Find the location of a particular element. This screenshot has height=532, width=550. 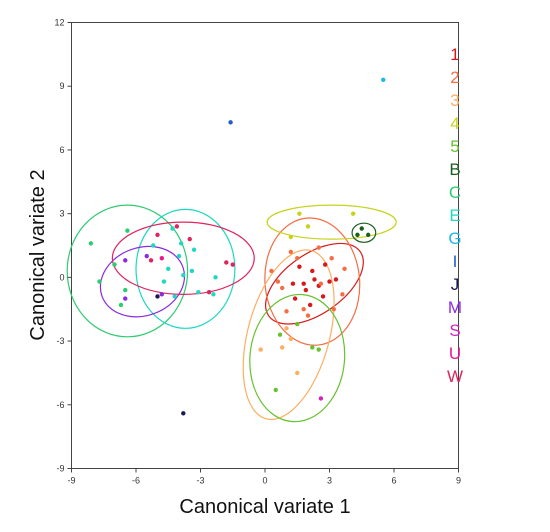

ellipse-group-M is located at coordinates (142, 281).